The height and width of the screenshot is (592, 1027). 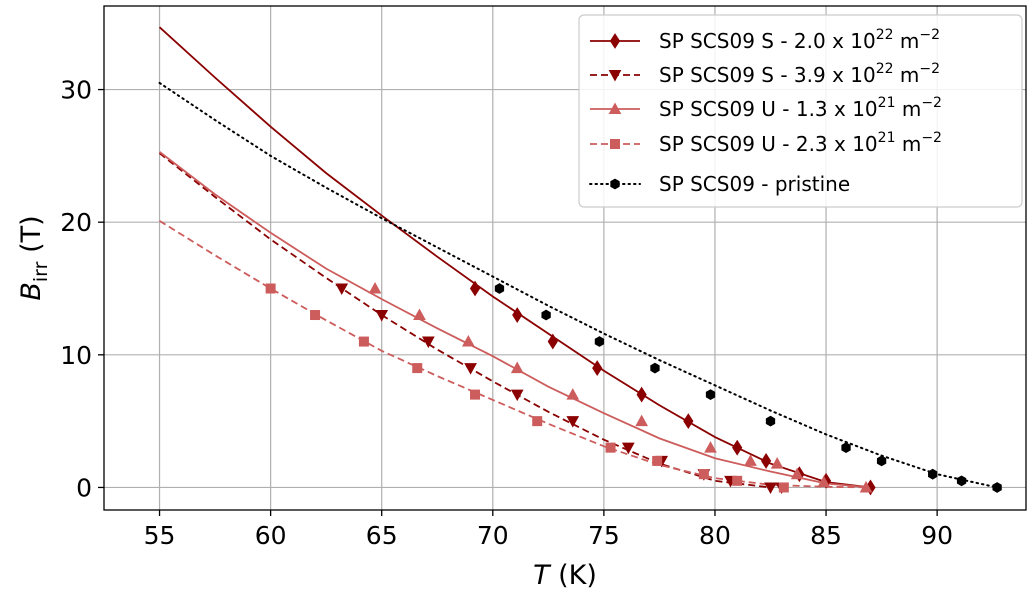 I want to click on y-axis-label: Birr (T), so click(x=34, y=257).